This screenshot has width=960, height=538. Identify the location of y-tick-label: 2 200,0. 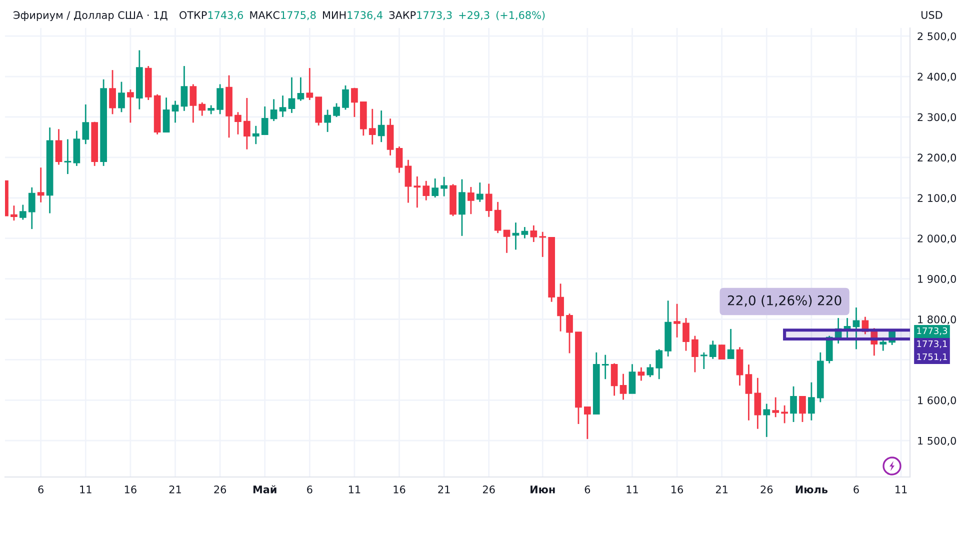
(937, 158).